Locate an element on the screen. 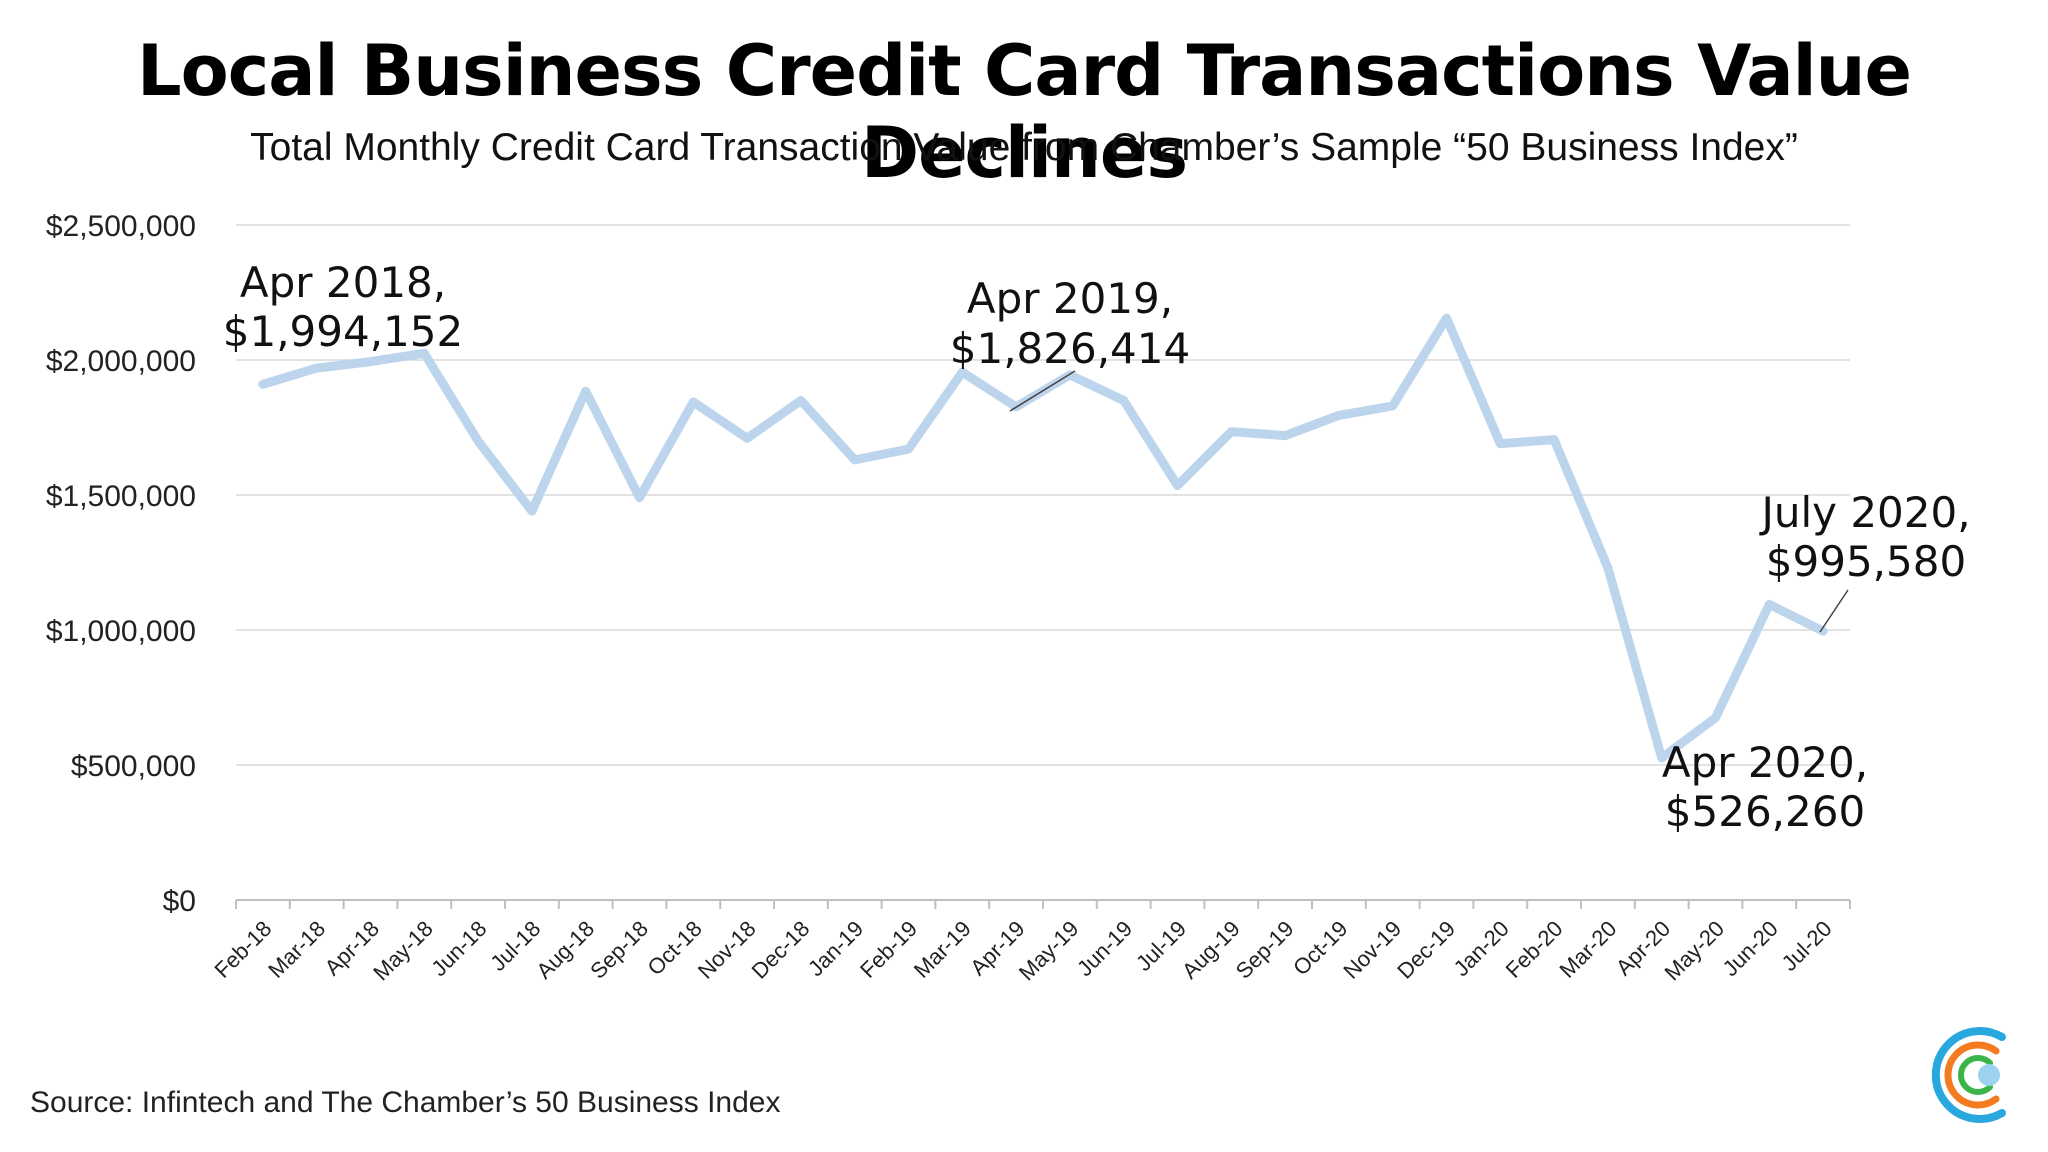  x-tick-label: May-19 is located at coordinates (1049, 951).